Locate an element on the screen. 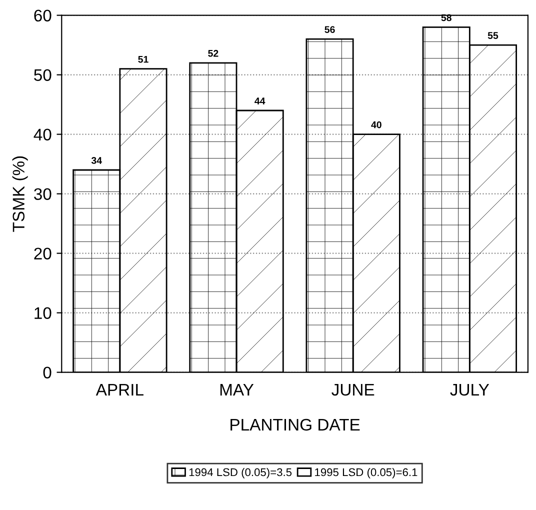 Image resolution: width=536 pixels, height=510 pixels. x-axis-title: PLANTING DATE is located at coordinates (295, 424).